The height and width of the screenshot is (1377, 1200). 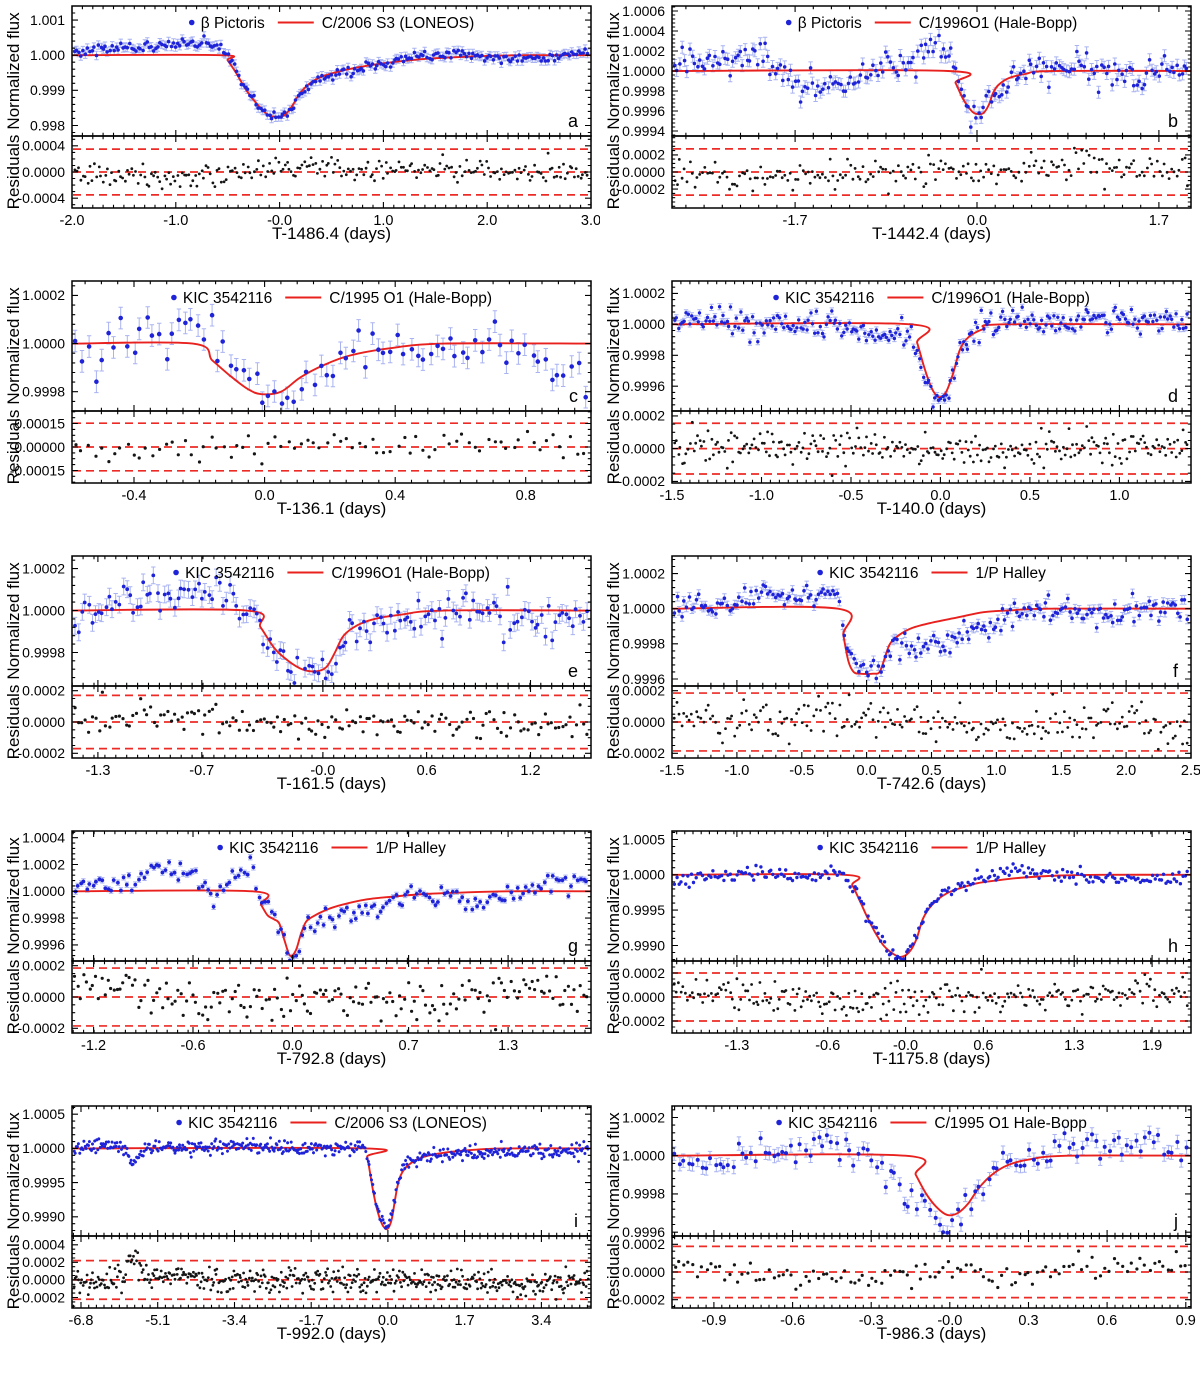 What do you see at coordinates (72, 221) in the screenshot?
I see `svg-text: -2.0` at bounding box center [72, 221].